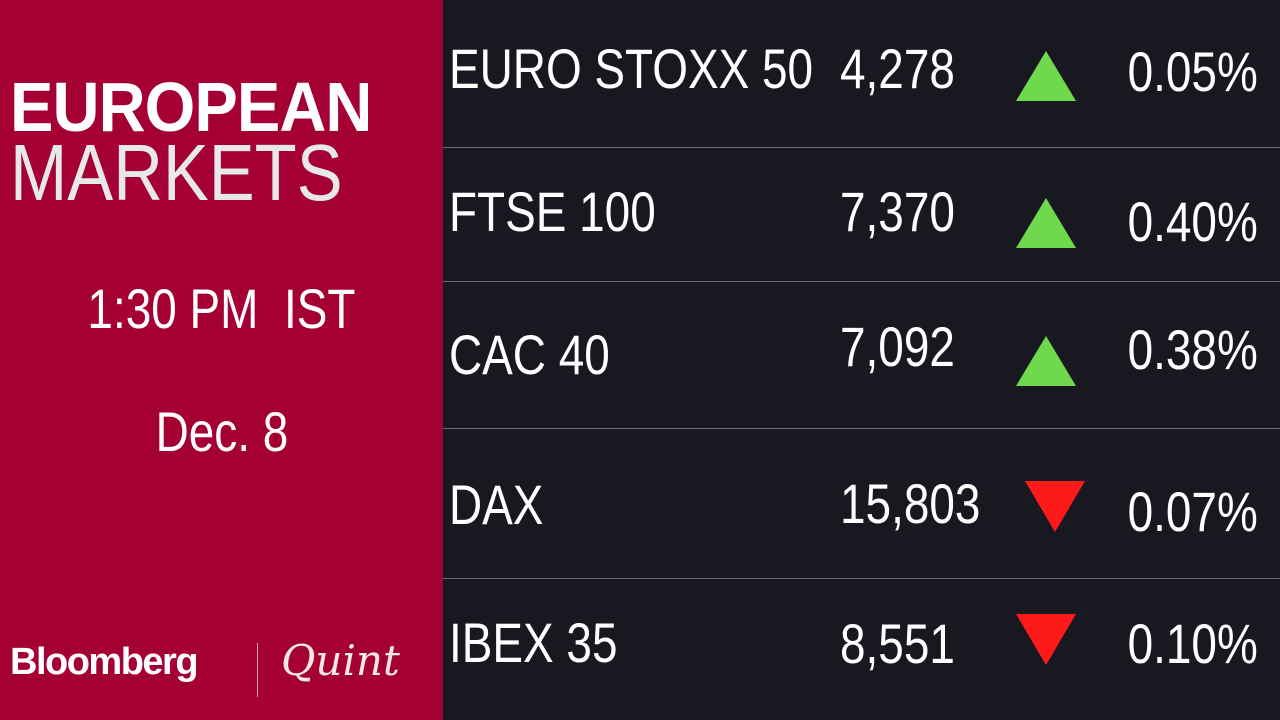 The width and height of the screenshot is (1280, 720). I want to click on index-change: 0.05%, so click(1192, 71).